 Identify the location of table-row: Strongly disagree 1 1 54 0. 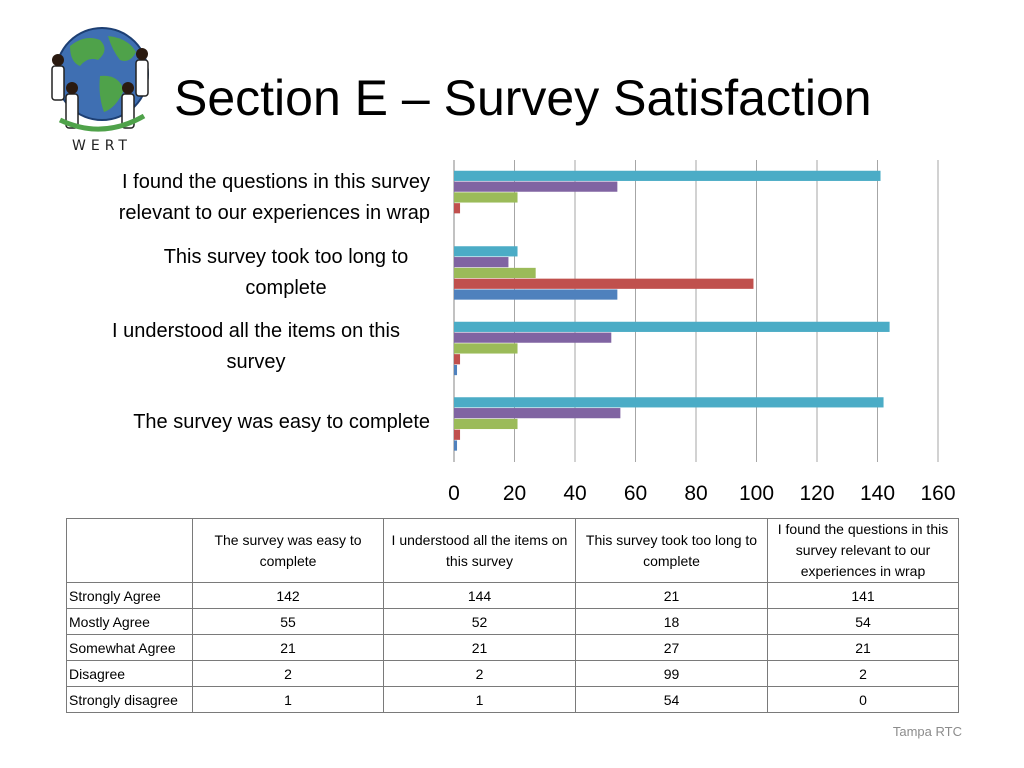
(512, 699).